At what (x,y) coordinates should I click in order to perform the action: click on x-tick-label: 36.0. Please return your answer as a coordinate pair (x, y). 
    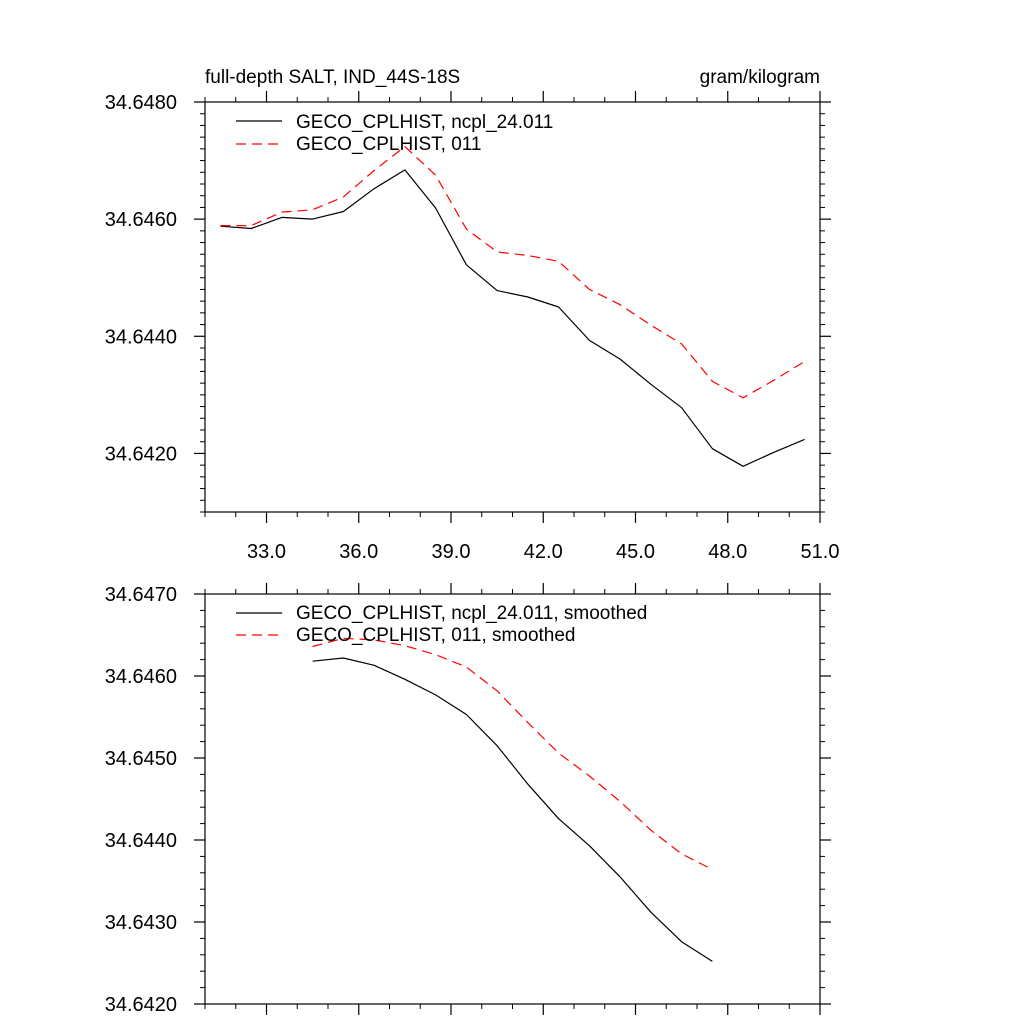
    Looking at the image, I should click on (358, 552).